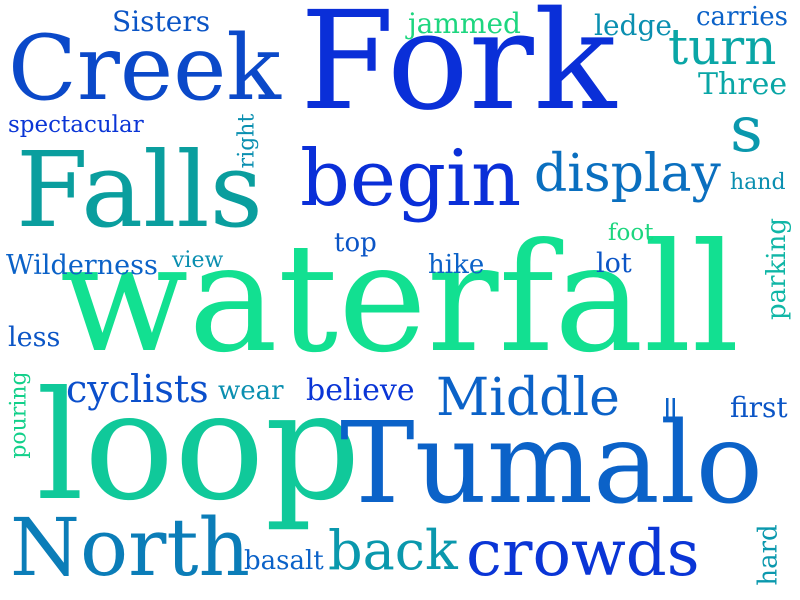 The width and height of the screenshot is (800, 600). I want to click on word-parking: parking, so click(777, 269).